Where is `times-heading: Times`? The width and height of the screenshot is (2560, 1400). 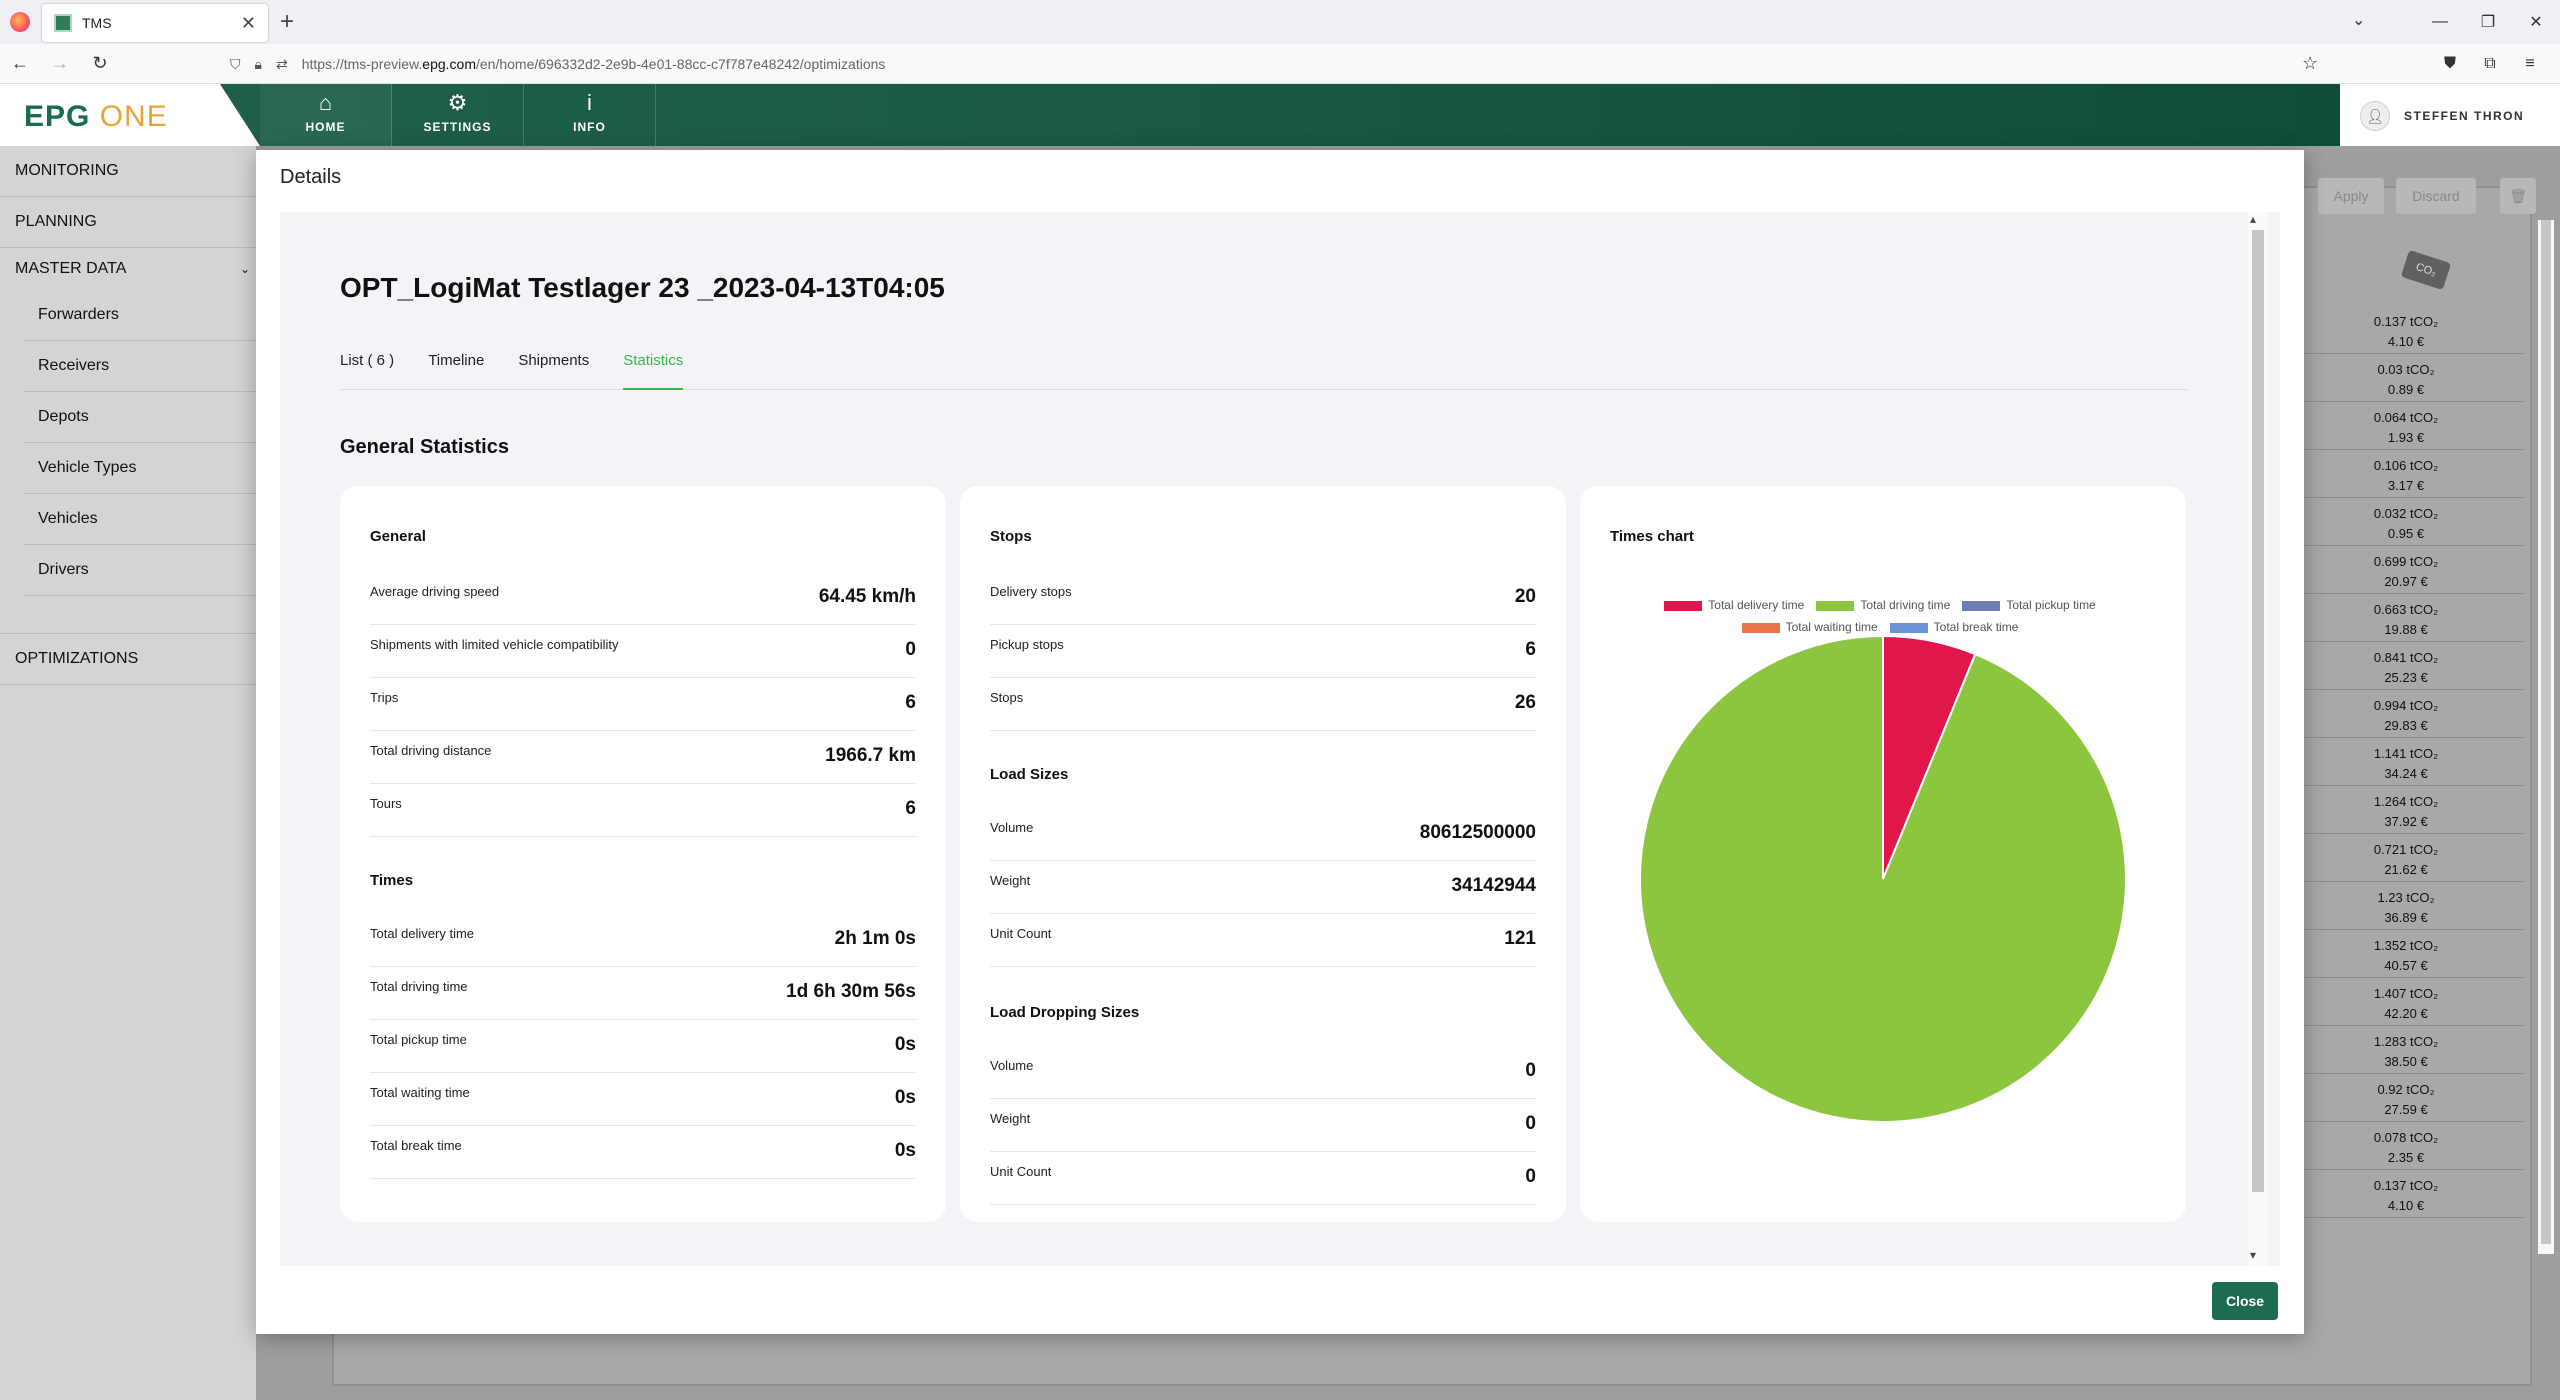 times-heading: Times is located at coordinates (392, 880).